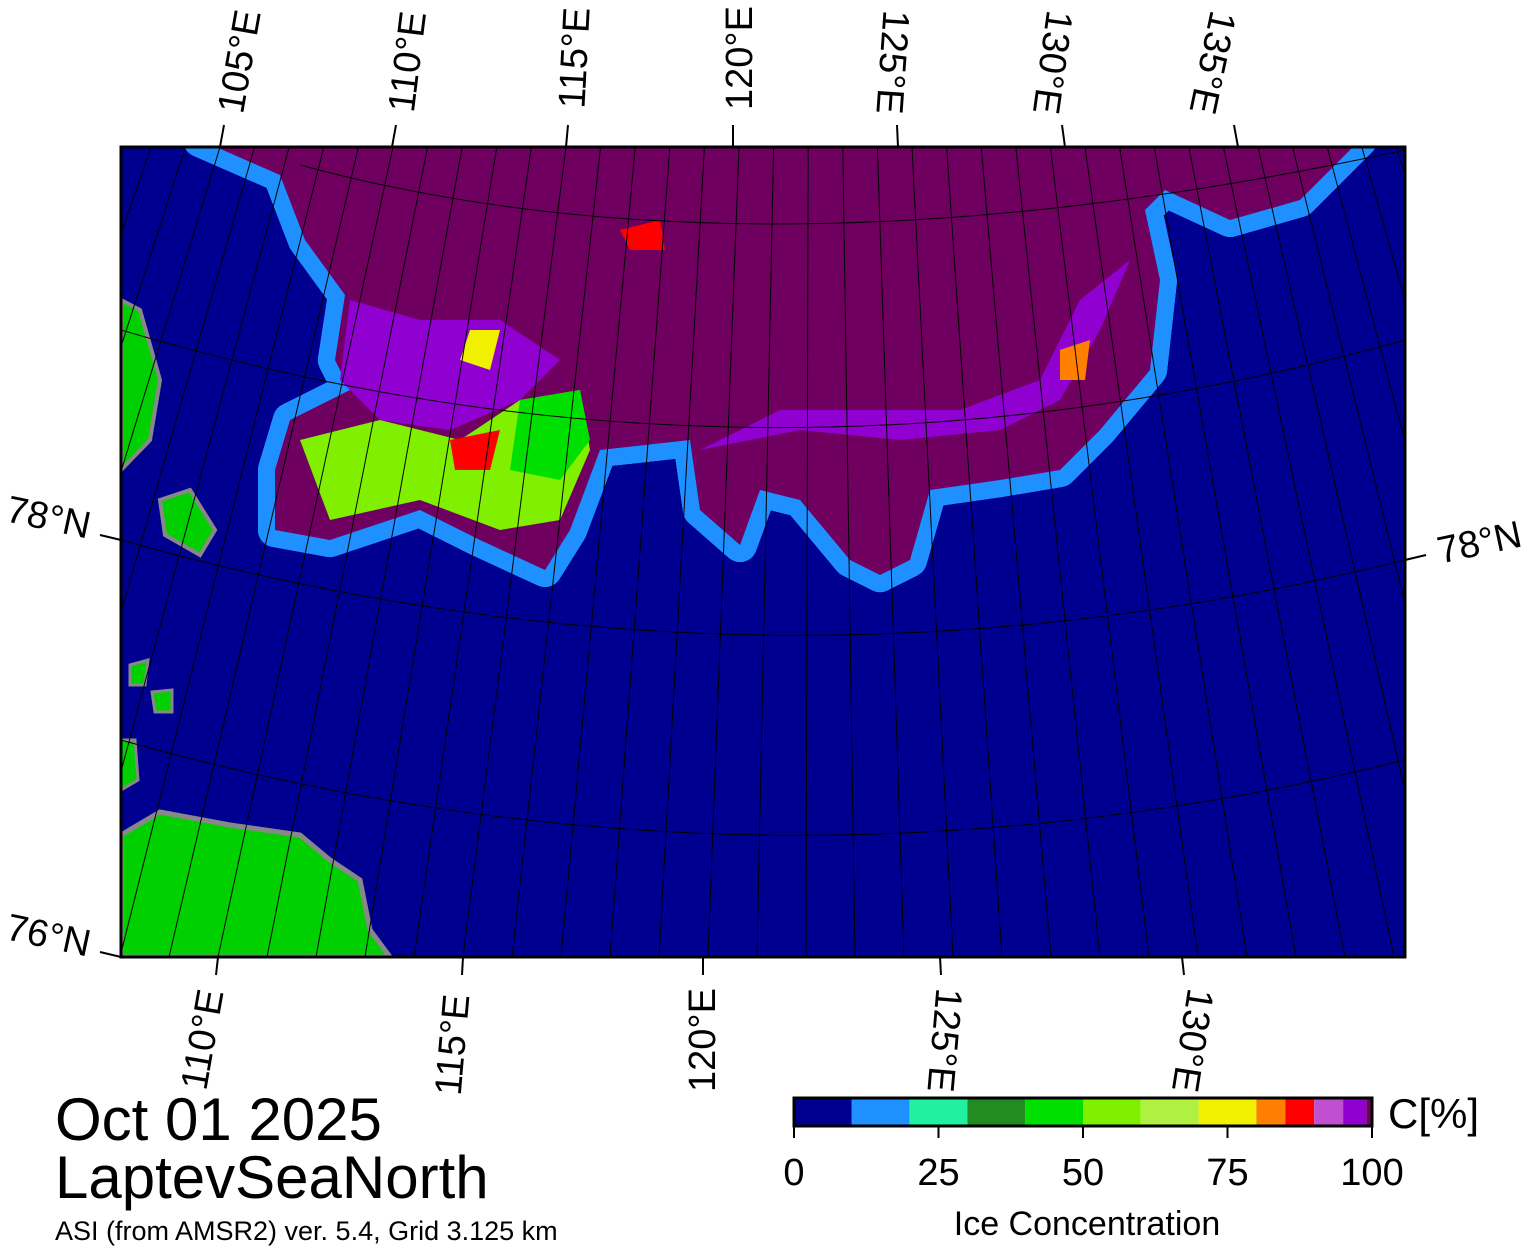 Image resolution: width=1528 pixels, height=1255 pixels. What do you see at coordinates (793, 1173) in the screenshot?
I see `colorbar-tick-label: 0` at bounding box center [793, 1173].